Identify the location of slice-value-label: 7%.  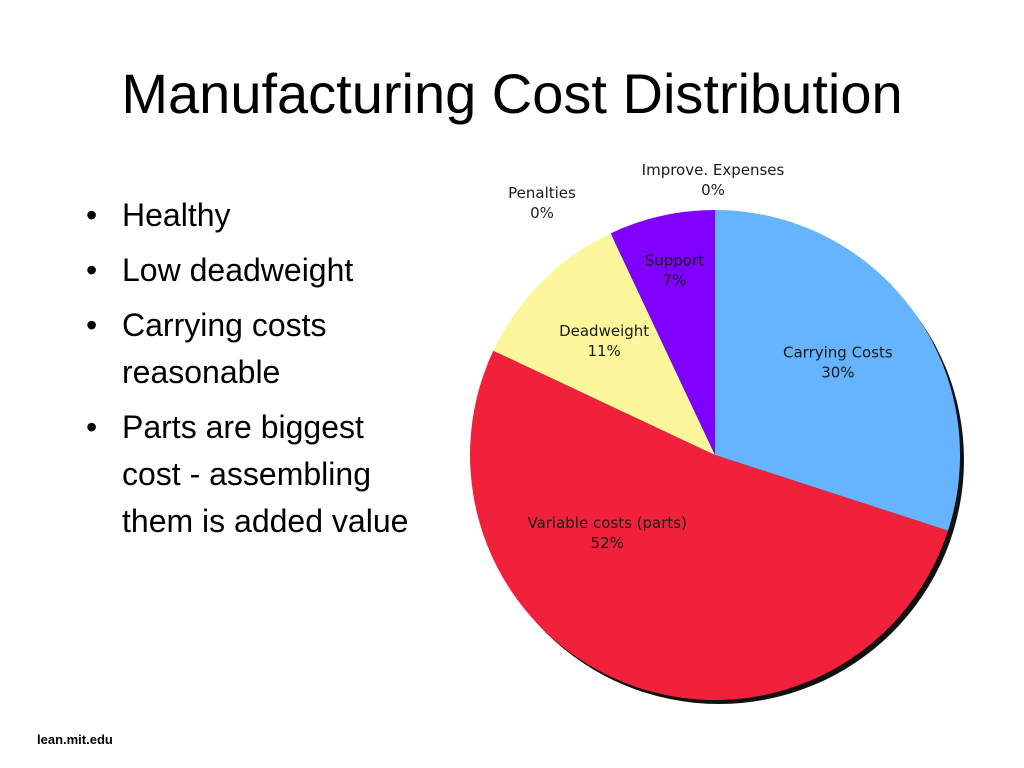
(674, 280).